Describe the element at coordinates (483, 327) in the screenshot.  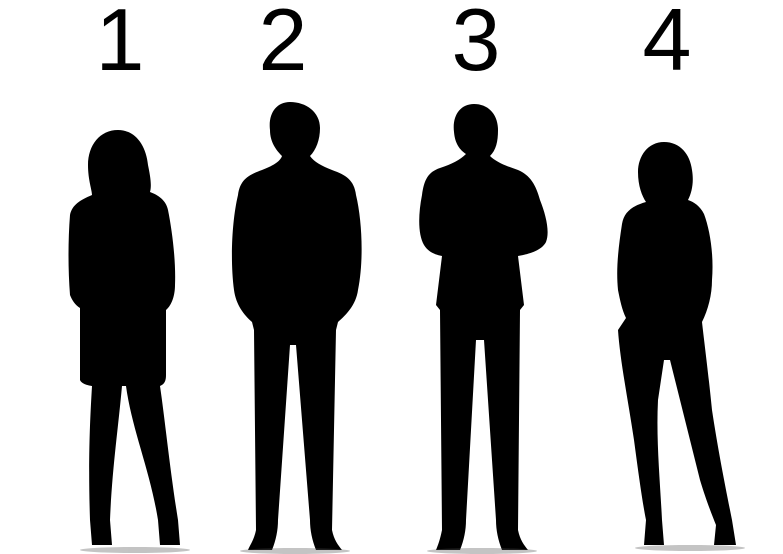
I see `figure-3-man-silhouette-icon` at that location.